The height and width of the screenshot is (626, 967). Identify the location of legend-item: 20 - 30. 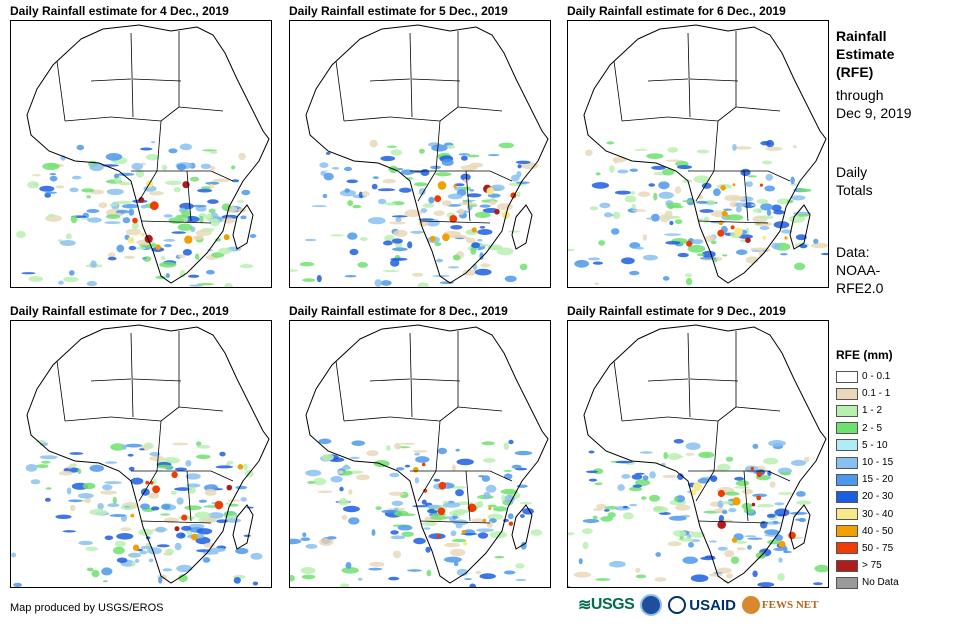
(896, 496).